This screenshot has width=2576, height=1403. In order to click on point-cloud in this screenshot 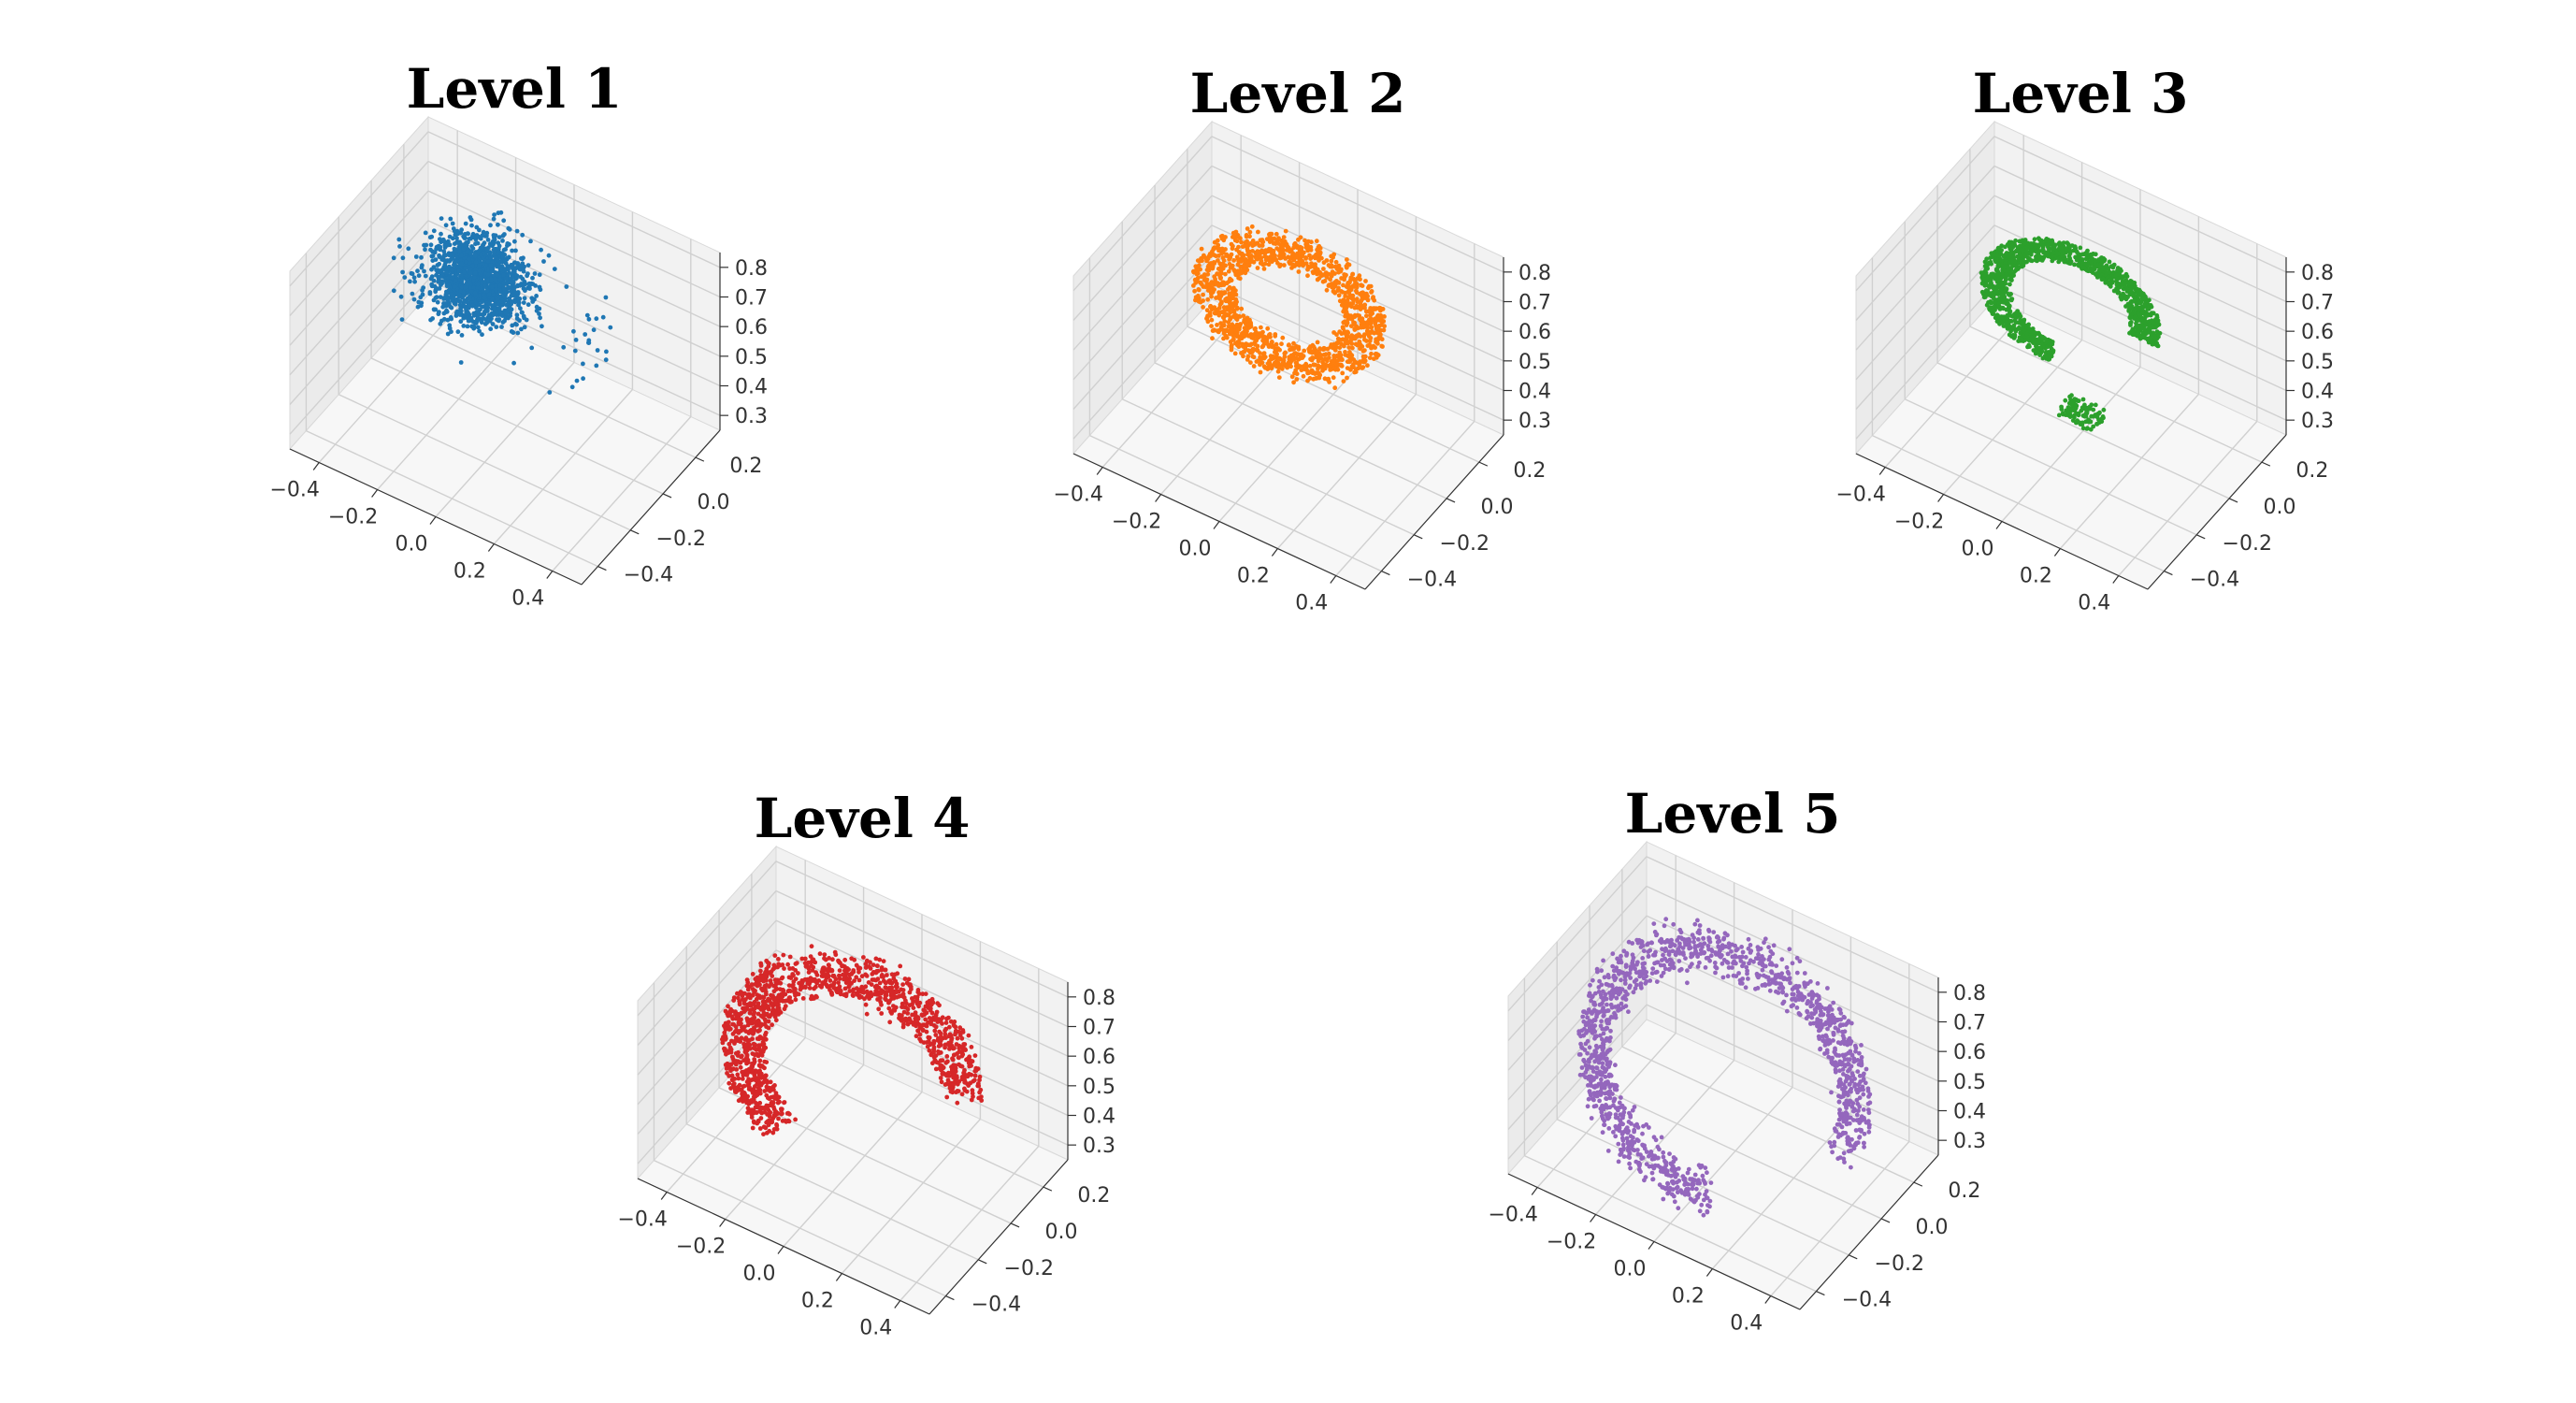, I will do `click(1289, 307)`.